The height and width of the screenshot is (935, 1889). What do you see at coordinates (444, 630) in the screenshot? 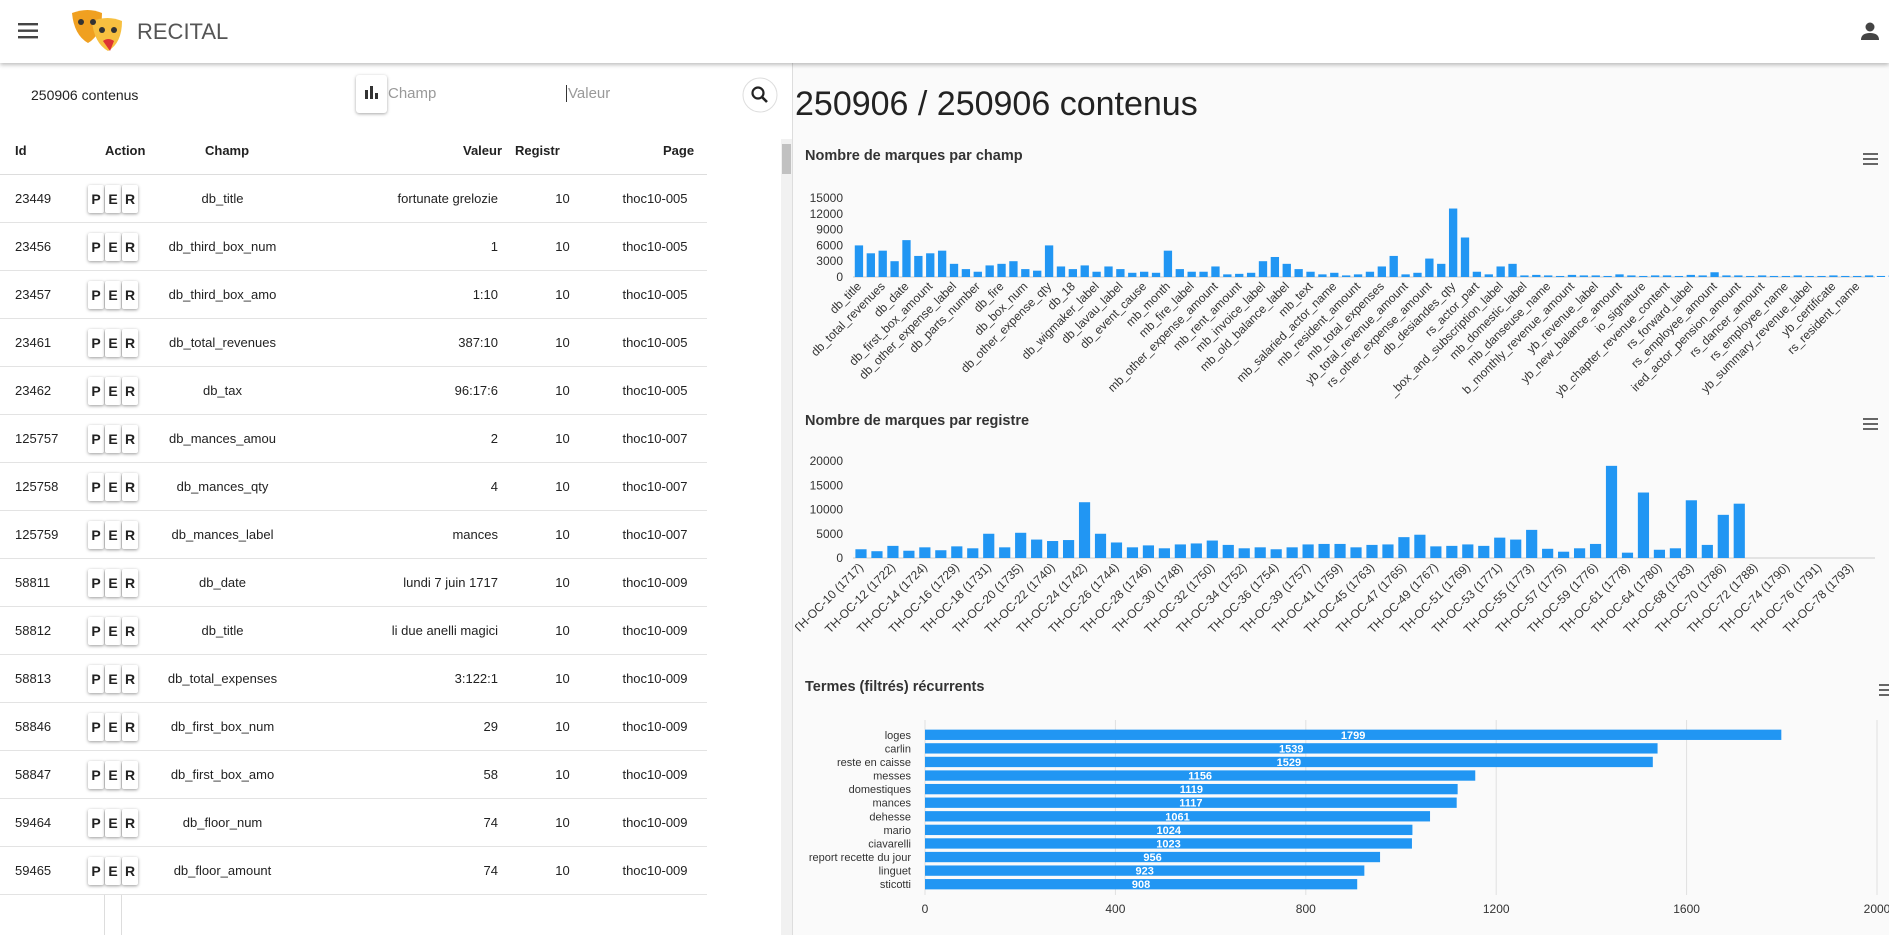
I see `cell: li due anelli magici` at bounding box center [444, 630].